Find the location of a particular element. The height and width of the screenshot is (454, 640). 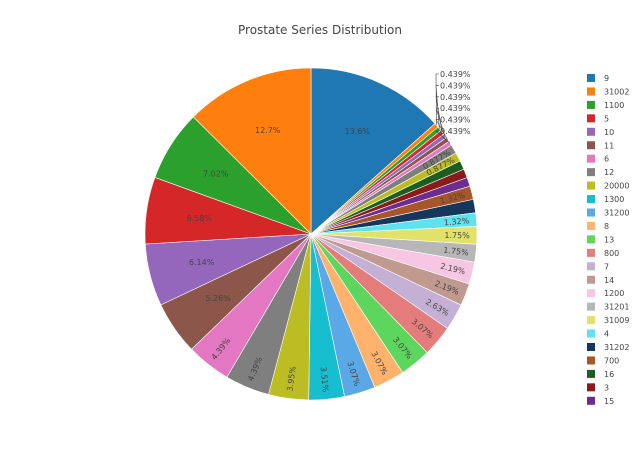

legend-label-1100: 1100 is located at coordinates (614, 105).